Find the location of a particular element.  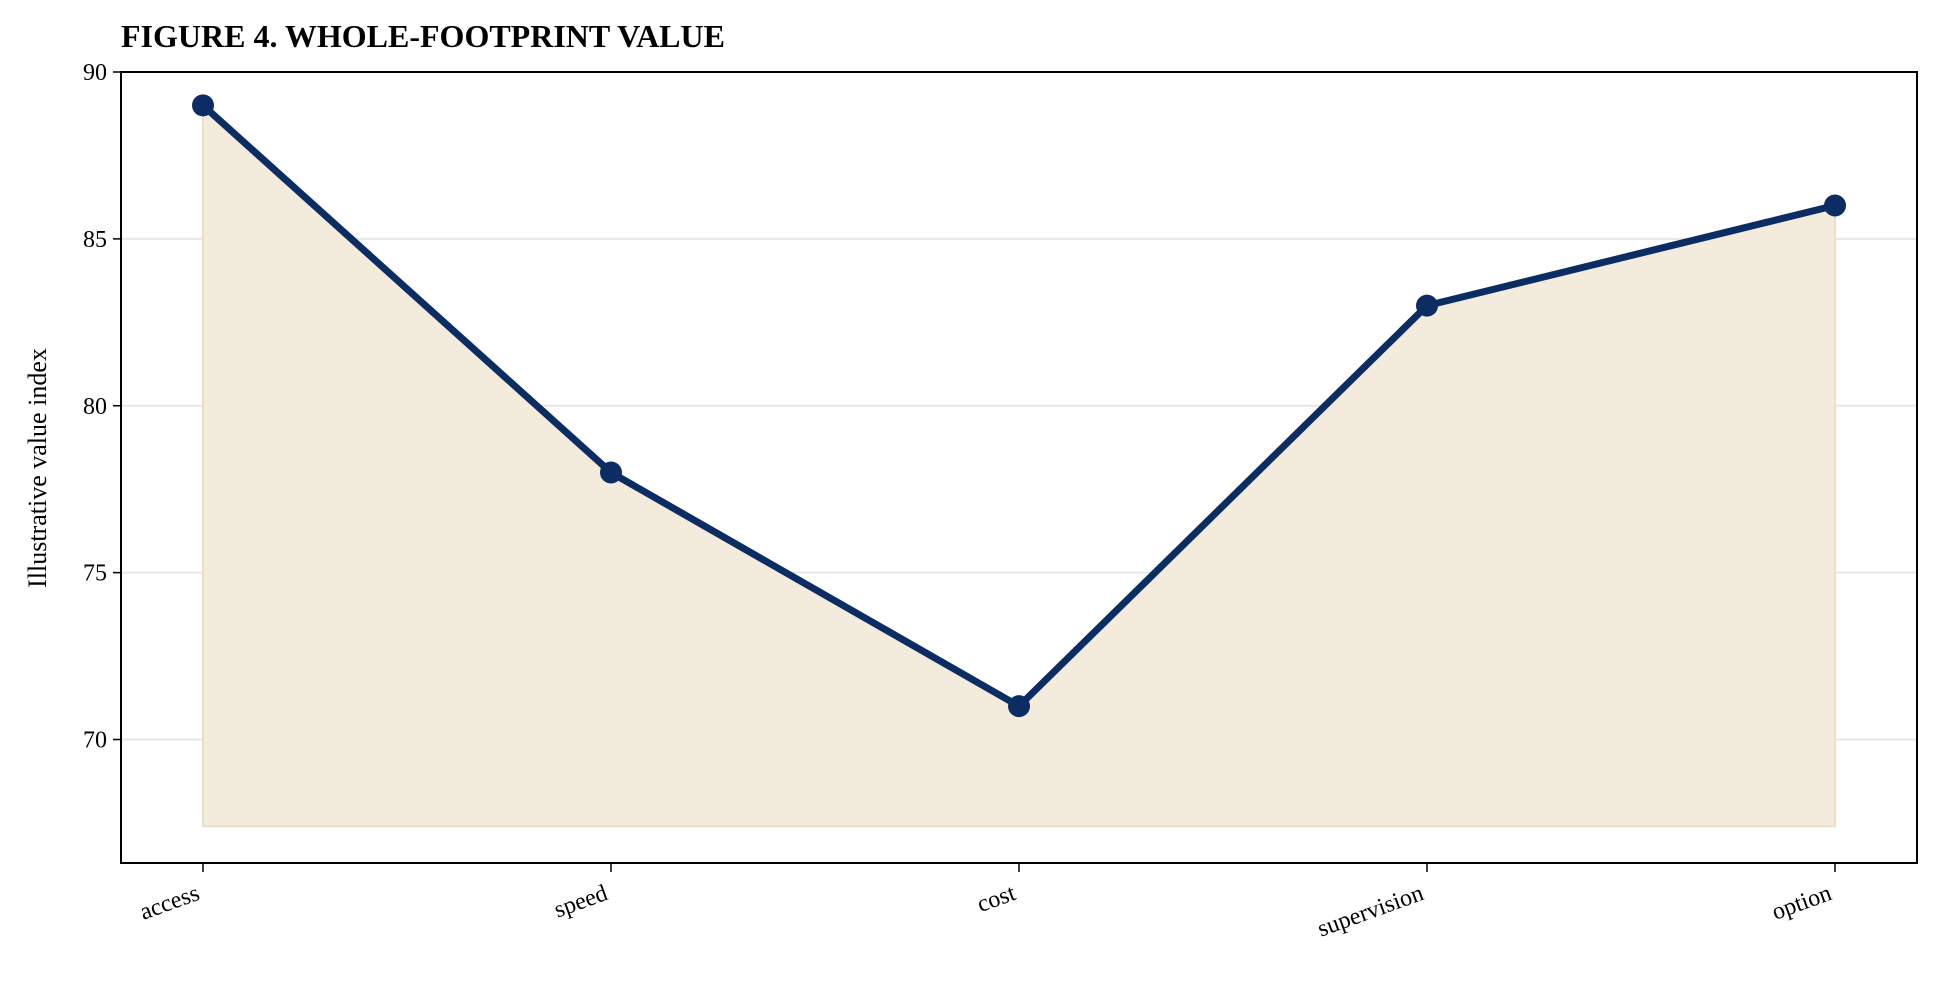

x-tick-label-supervision: supervision is located at coordinates (1370, 911).